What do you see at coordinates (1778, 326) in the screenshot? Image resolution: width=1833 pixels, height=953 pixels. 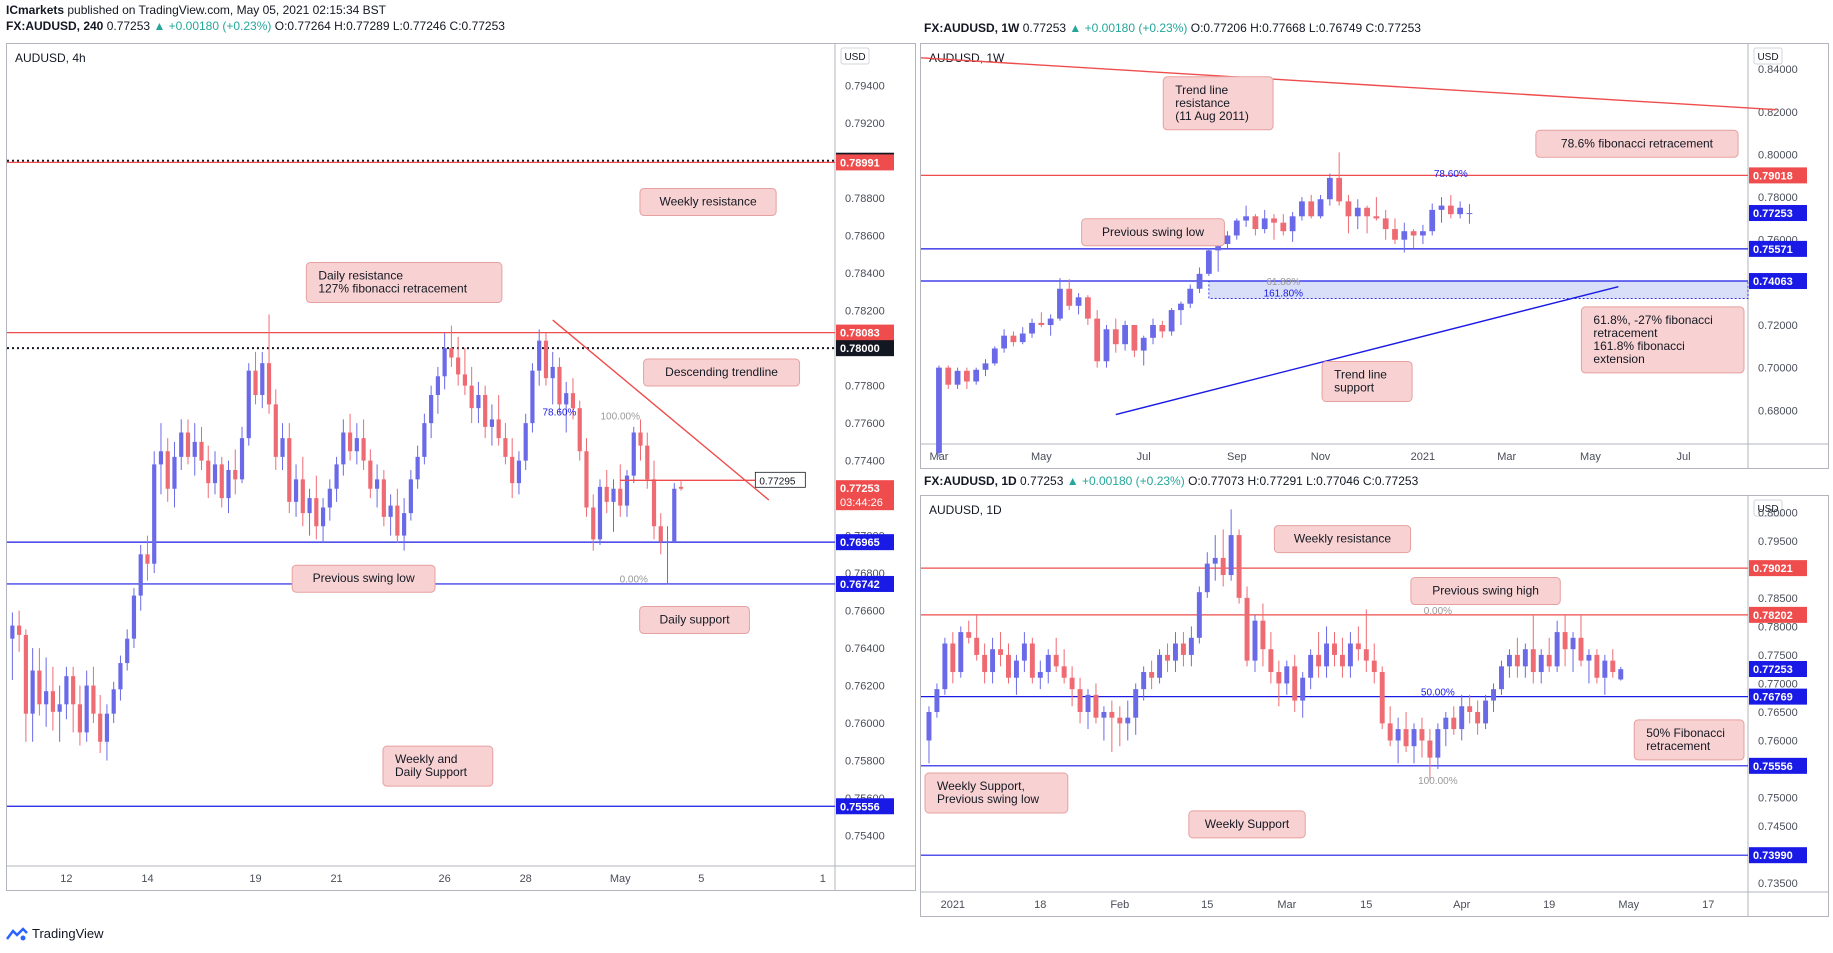 I see `y-tick-label: 0.72000` at bounding box center [1778, 326].